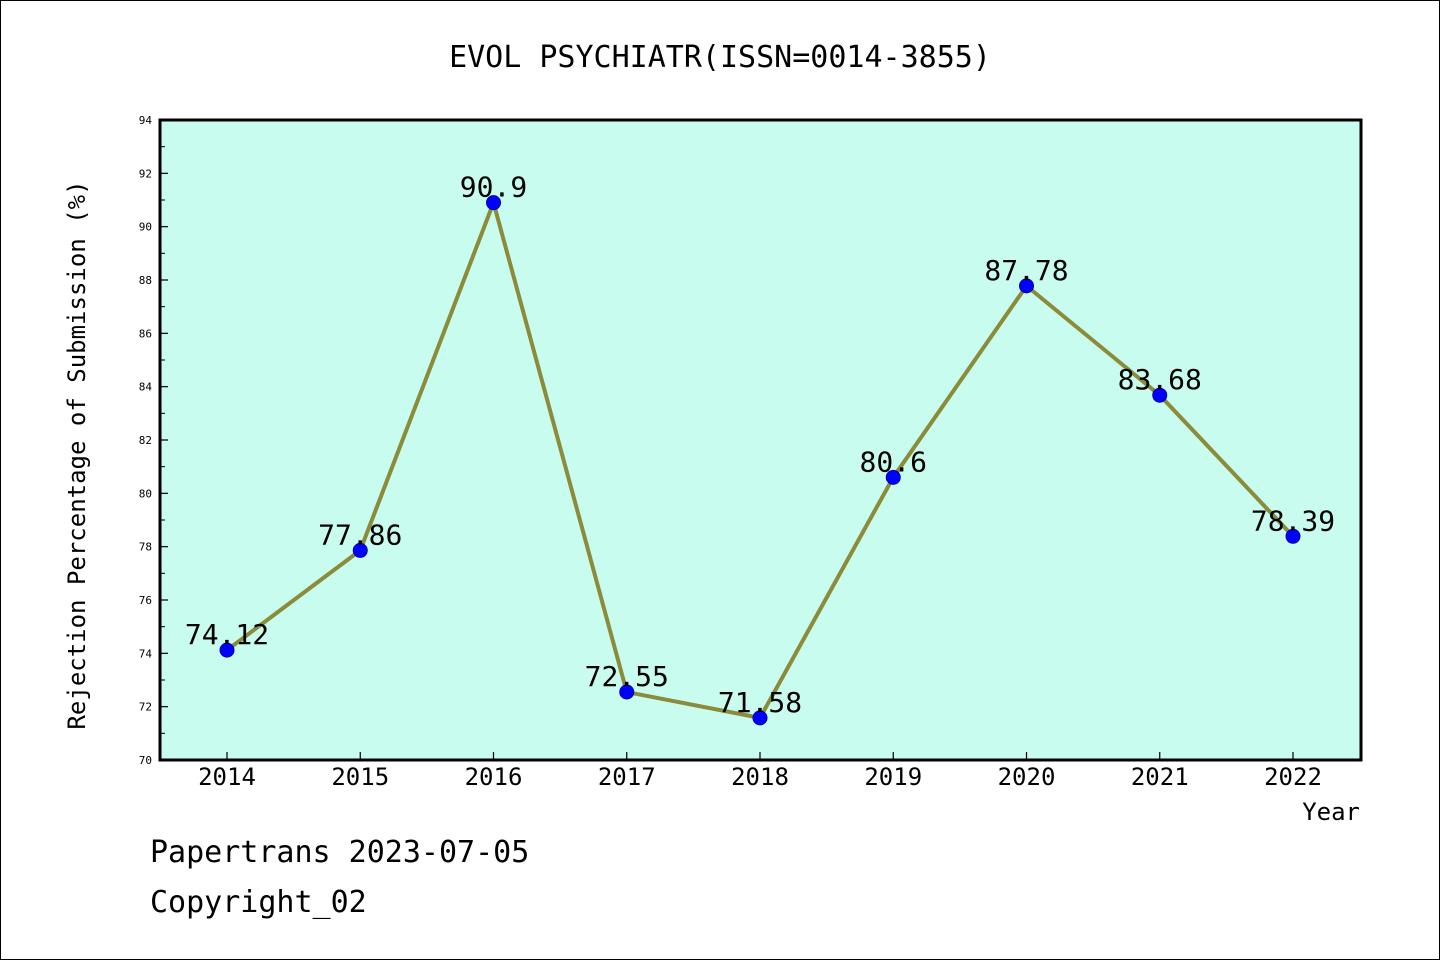 The height and width of the screenshot is (960, 1440). What do you see at coordinates (493, 187) in the screenshot?
I see `data-label: 90.9` at bounding box center [493, 187].